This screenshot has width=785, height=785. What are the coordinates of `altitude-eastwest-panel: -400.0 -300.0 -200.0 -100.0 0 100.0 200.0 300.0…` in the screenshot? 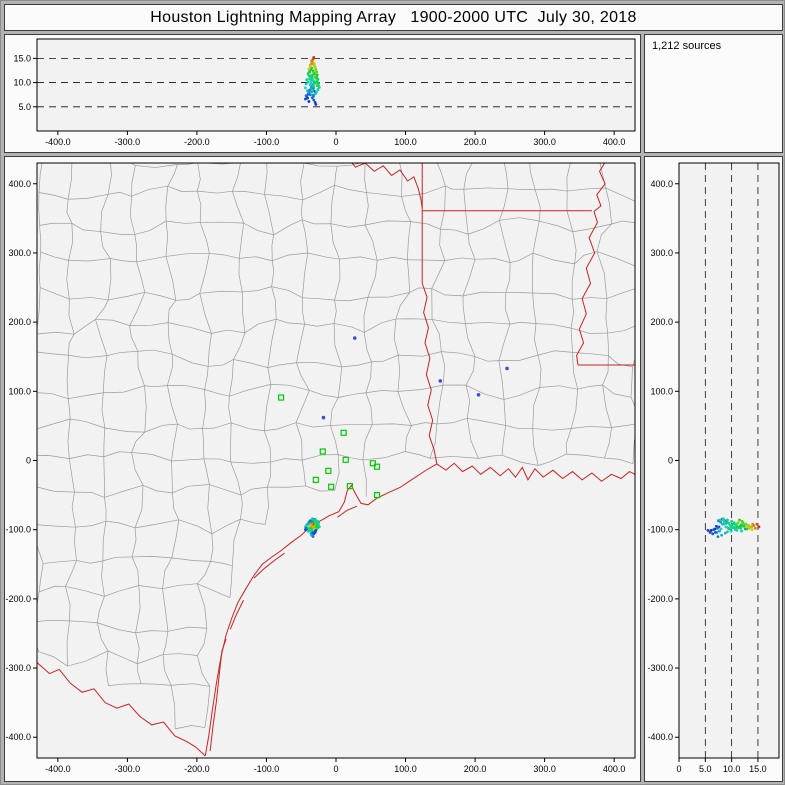 It's located at (322, 93).